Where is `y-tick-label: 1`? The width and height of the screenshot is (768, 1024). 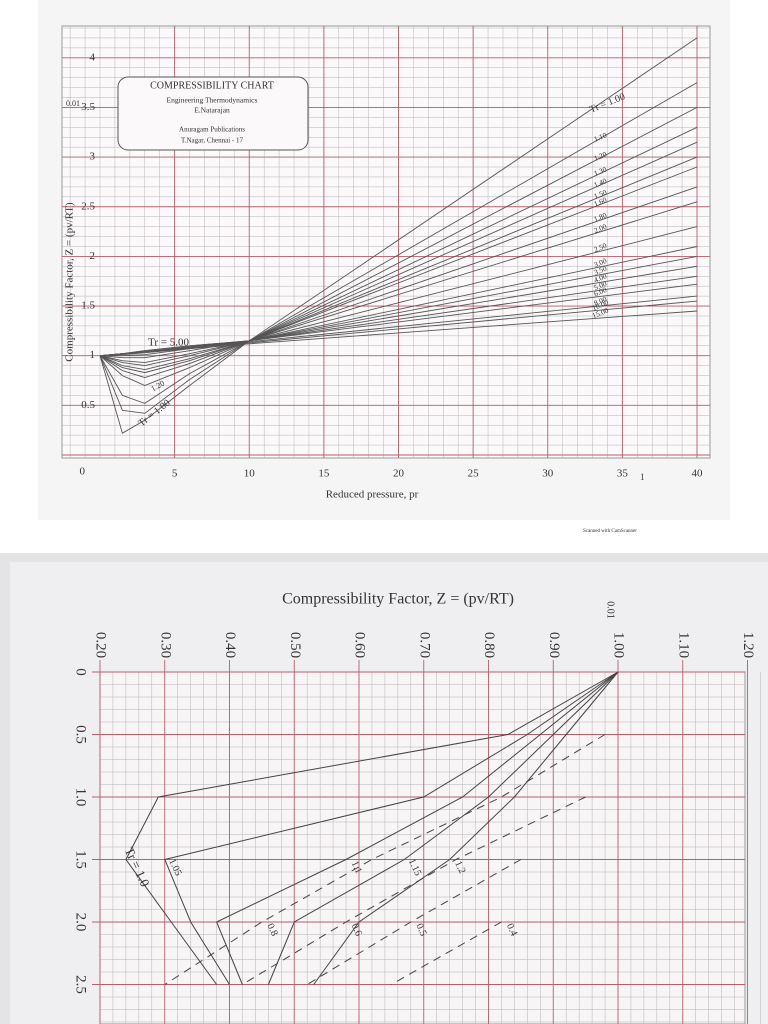
y-tick-label: 1 is located at coordinates (93, 355).